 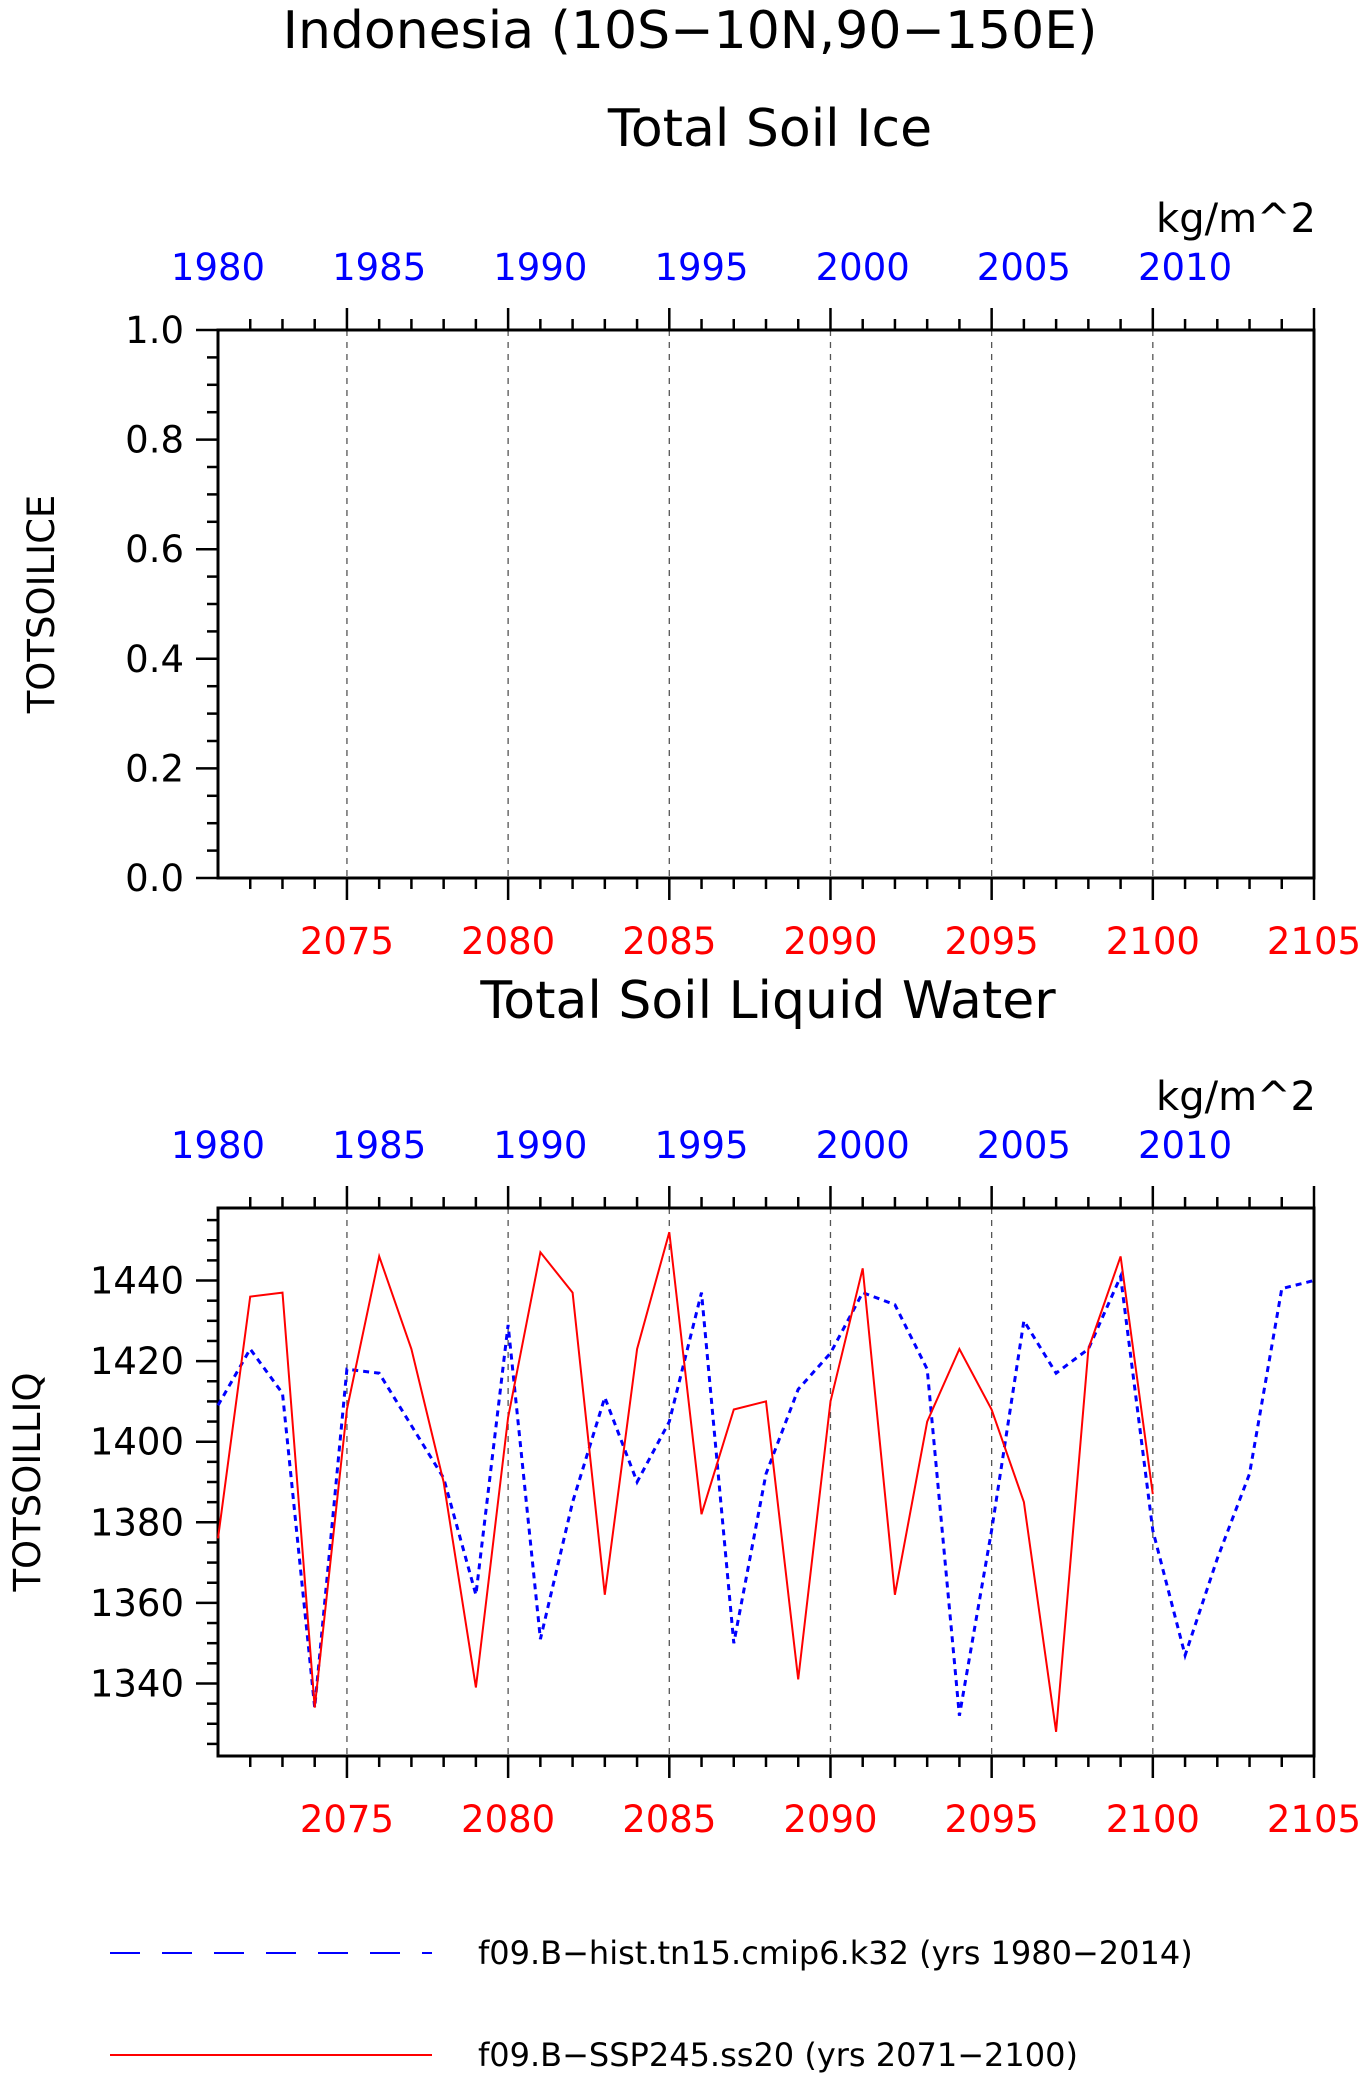 What do you see at coordinates (769, 129) in the screenshot?
I see `figure-title-line2: Total Soil Ice` at bounding box center [769, 129].